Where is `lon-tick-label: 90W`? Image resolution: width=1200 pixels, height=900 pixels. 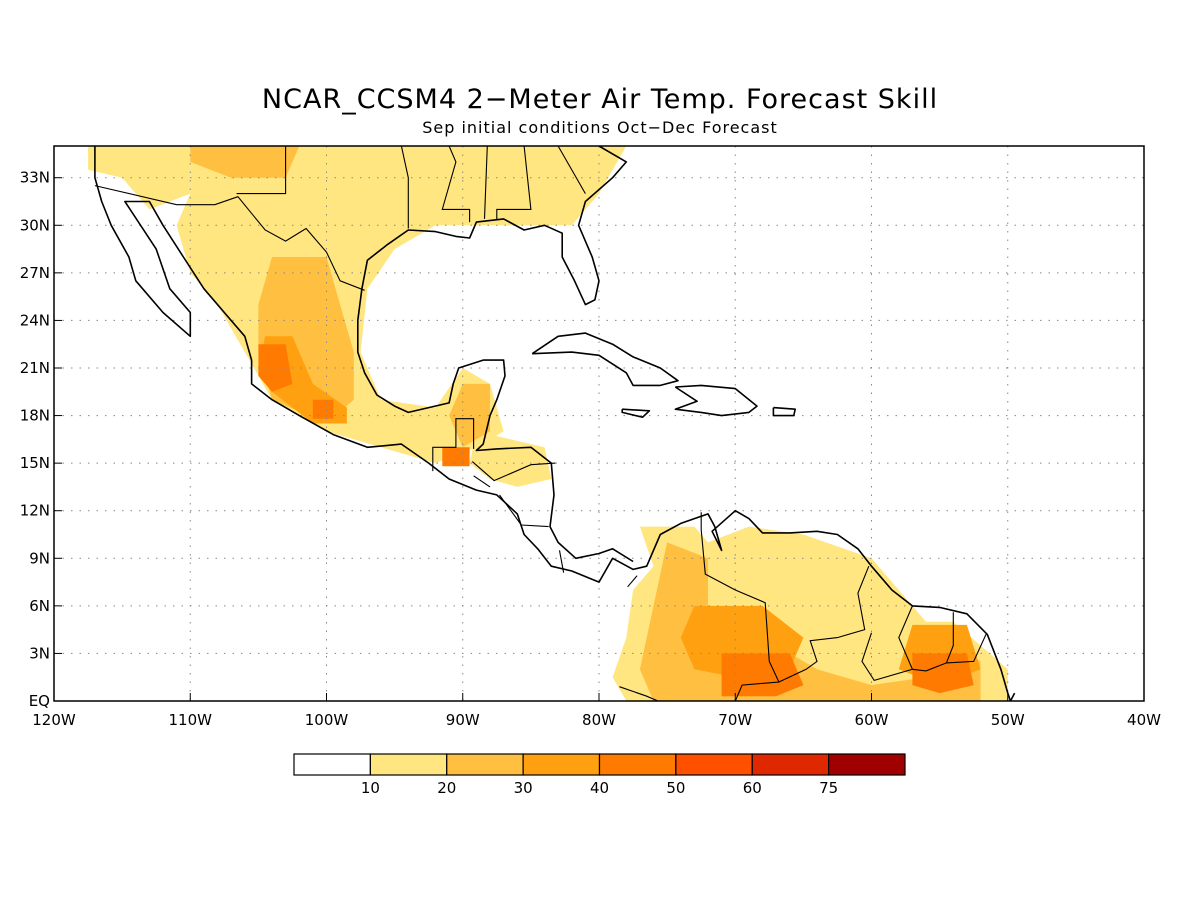
lon-tick-label: 90W is located at coordinates (463, 720).